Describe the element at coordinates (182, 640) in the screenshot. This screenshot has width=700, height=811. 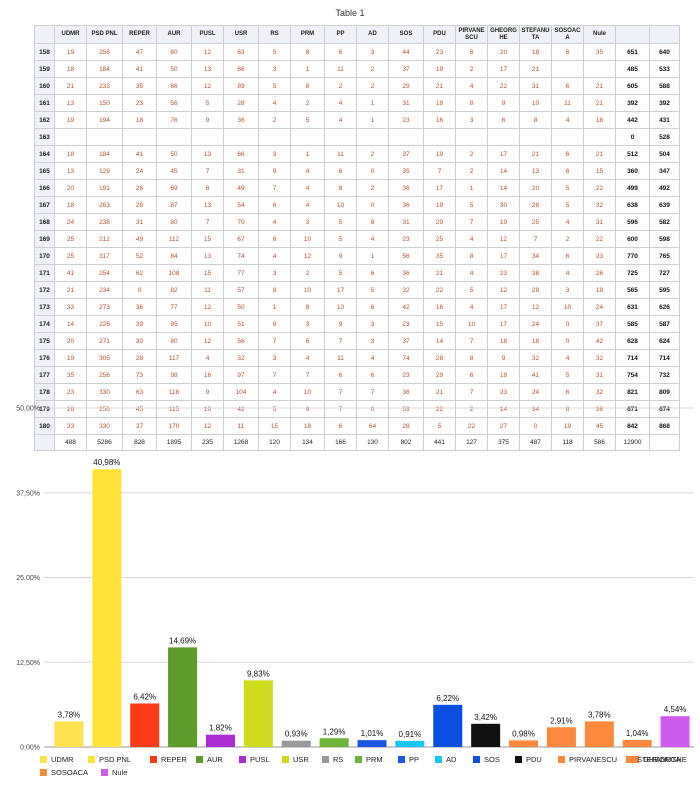
I see `data-label: 14,69%` at that location.